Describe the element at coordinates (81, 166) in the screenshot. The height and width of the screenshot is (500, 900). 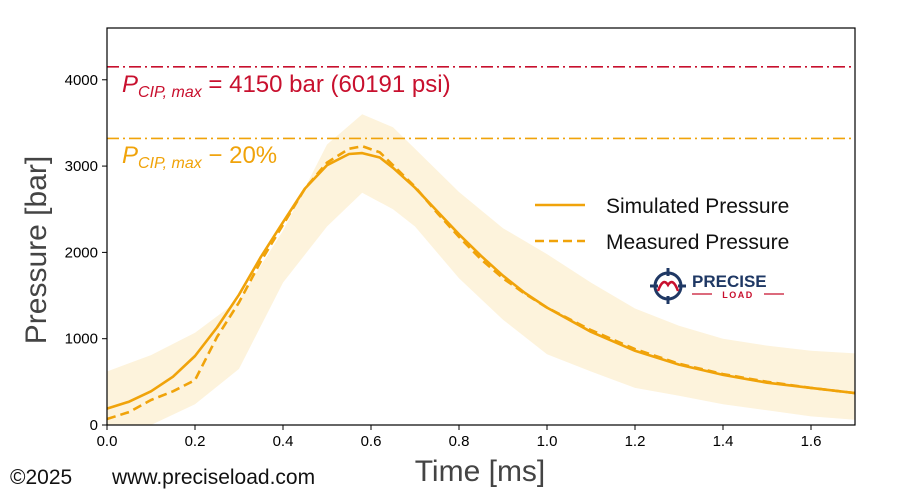
I see `y-tick-label: 3000` at that location.